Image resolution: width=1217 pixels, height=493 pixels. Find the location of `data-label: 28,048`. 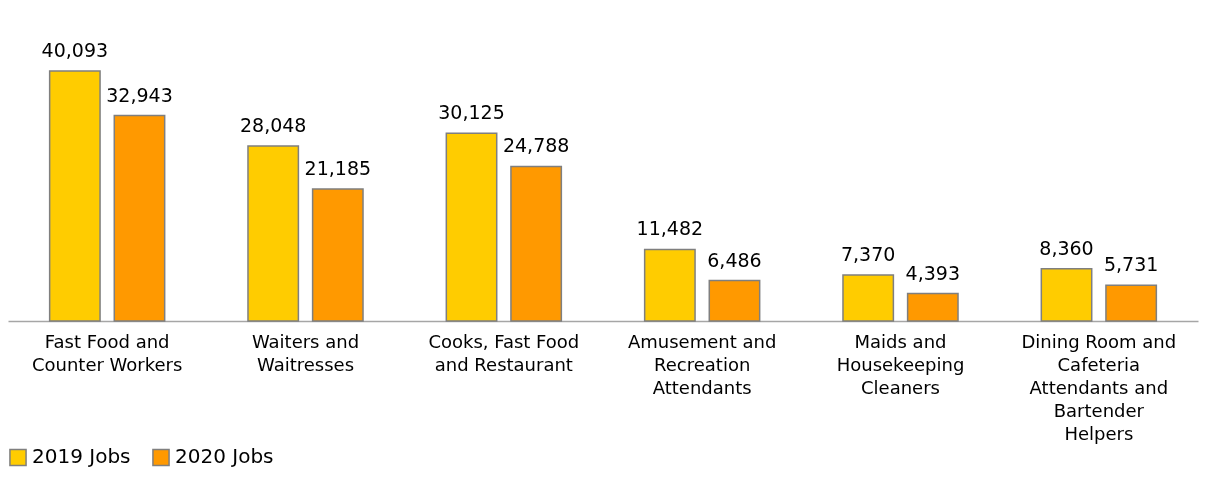

data-label: 28,048 is located at coordinates (273, 125).